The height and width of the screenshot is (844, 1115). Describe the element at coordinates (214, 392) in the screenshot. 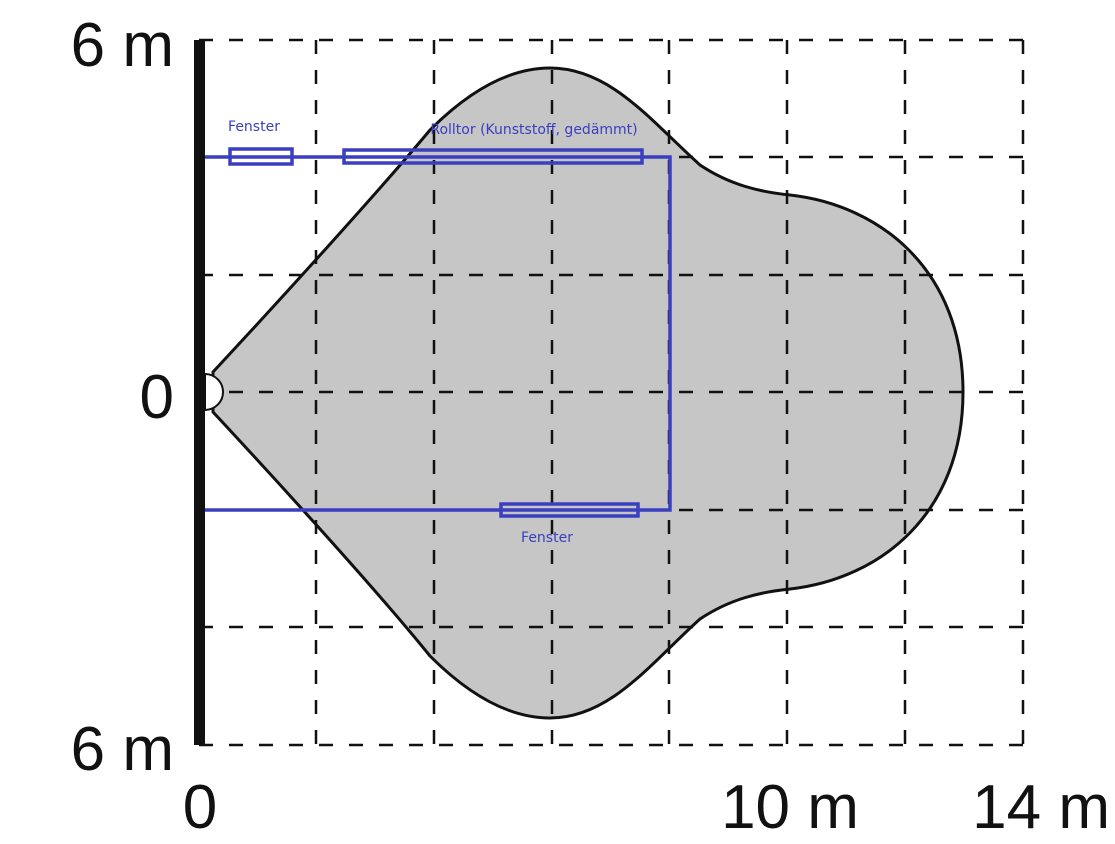

I see `sensor` at that location.